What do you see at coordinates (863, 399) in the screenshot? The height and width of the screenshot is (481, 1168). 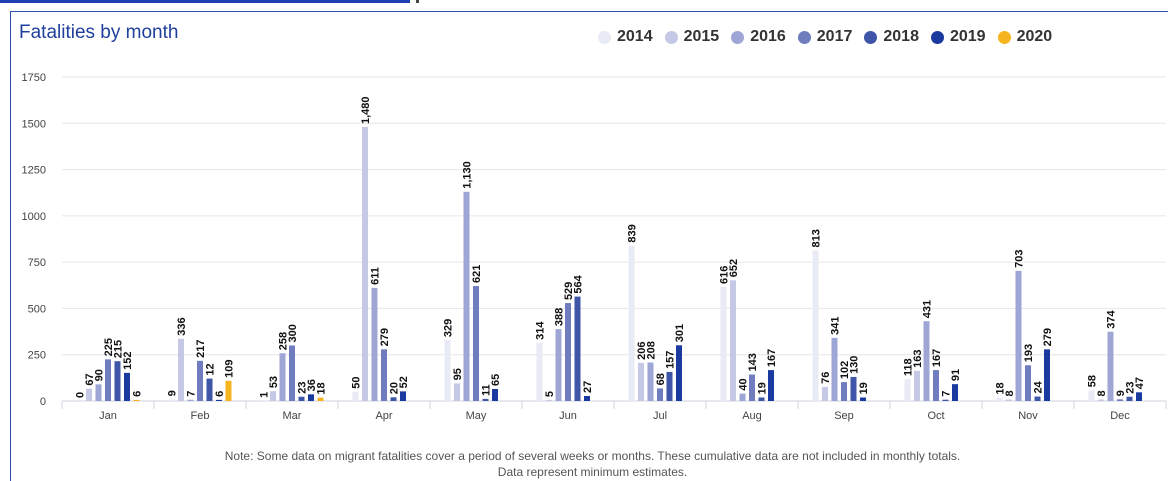 I see `bar-sep-2019` at bounding box center [863, 399].